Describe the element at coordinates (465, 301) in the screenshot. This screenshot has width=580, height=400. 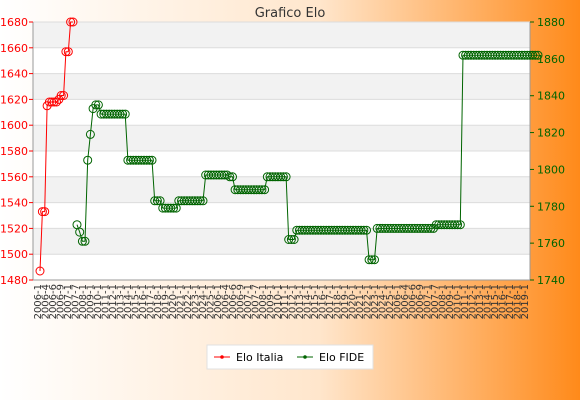
I see `x-tick-label: 2011-1` at that location.